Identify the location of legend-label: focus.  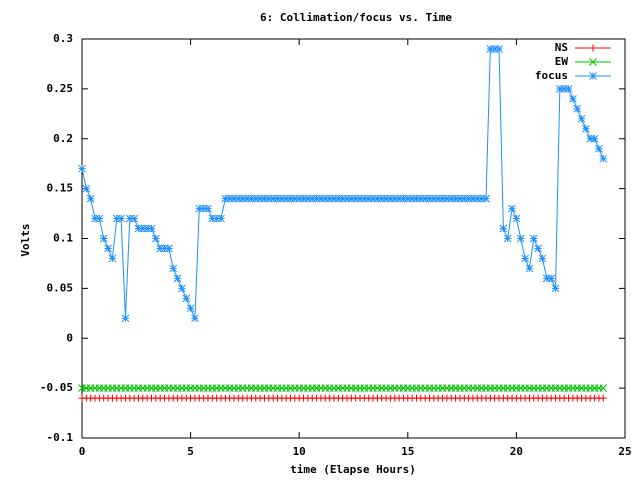
(551, 75).